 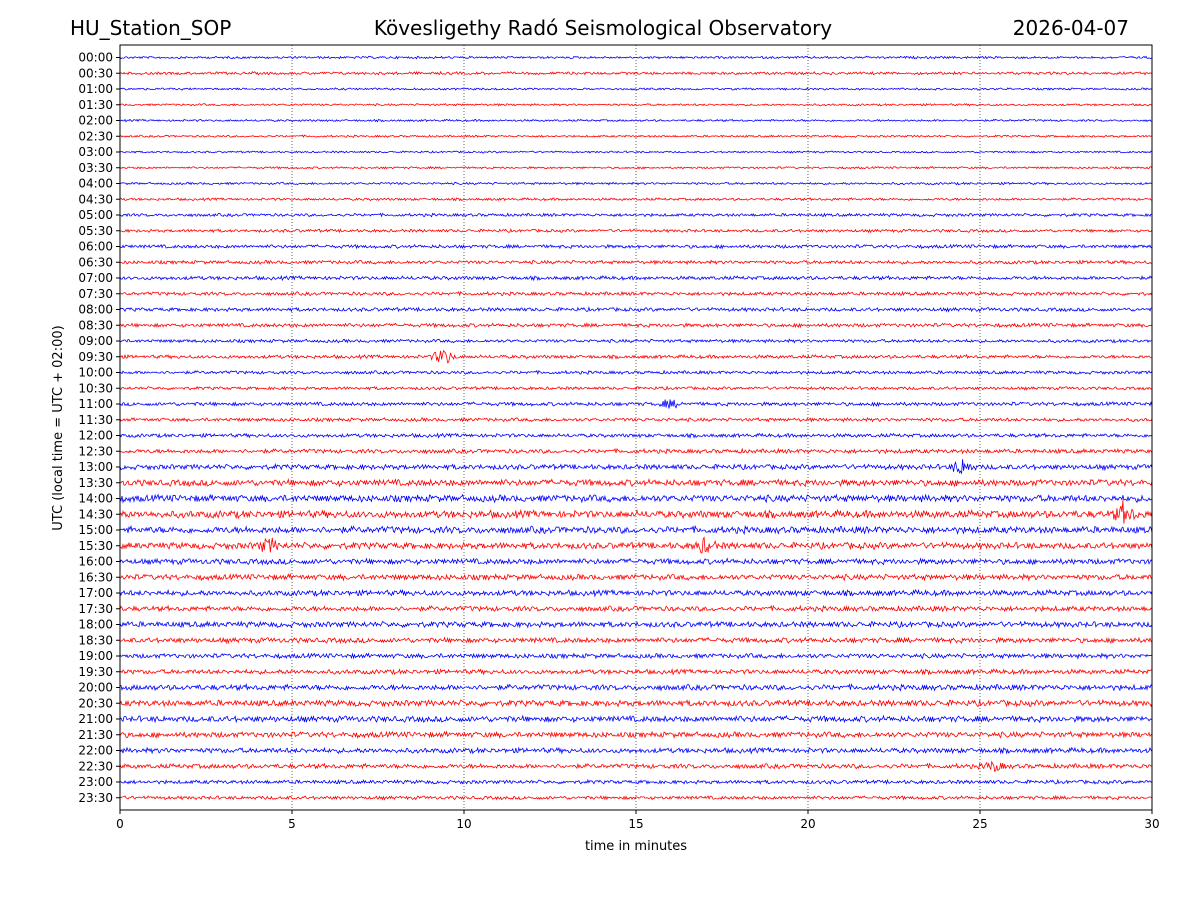 I want to click on y-tick-label: 11:30, so click(x=95, y=420).